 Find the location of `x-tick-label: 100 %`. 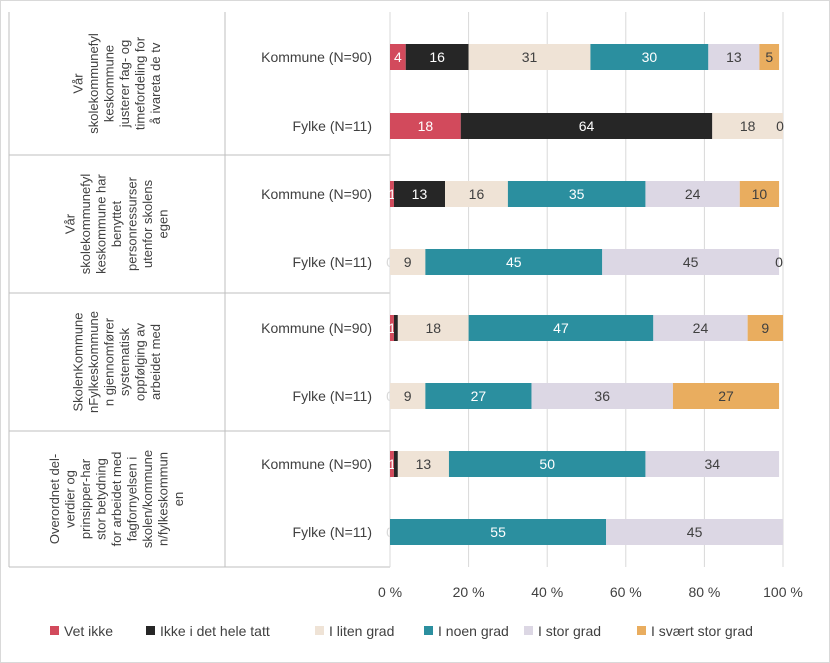

x-tick-label: 100 % is located at coordinates (783, 592).